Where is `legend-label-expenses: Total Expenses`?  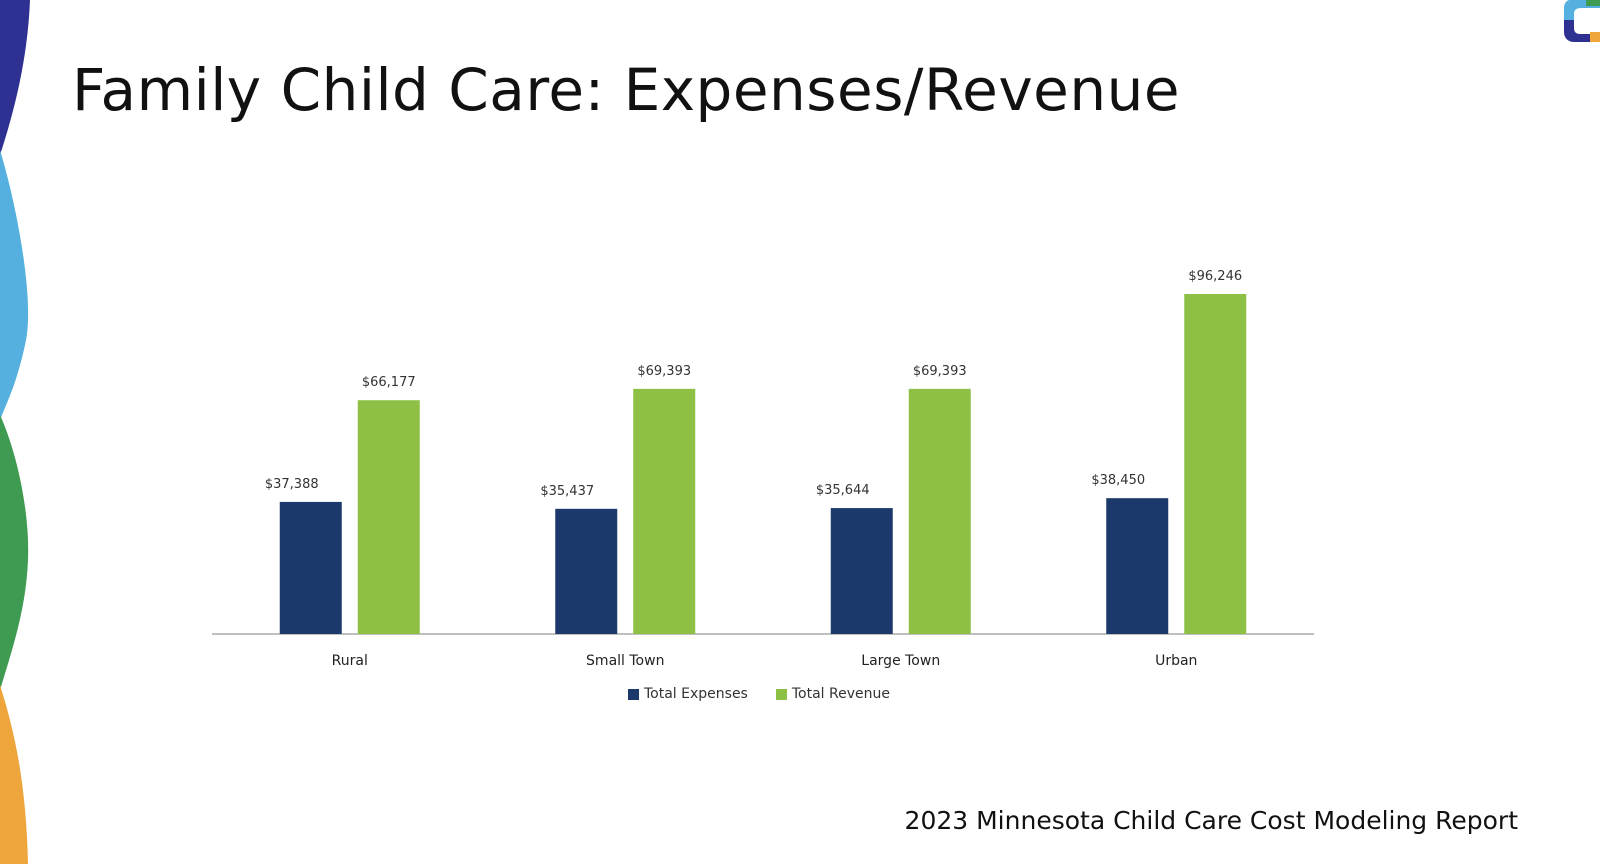
legend-label-expenses: Total Expenses is located at coordinates (696, 694).